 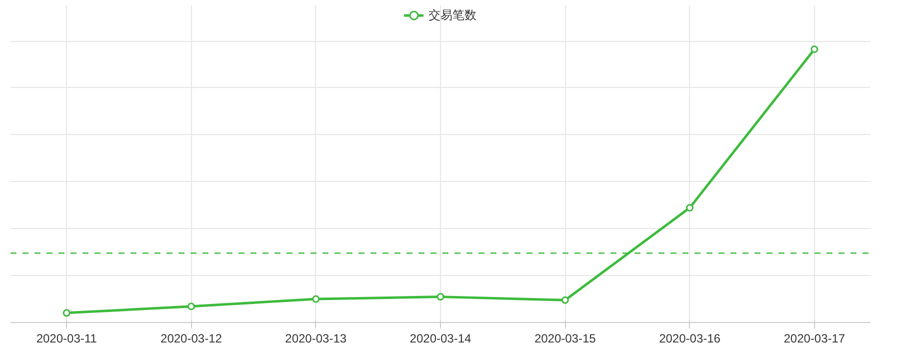 I want to click on x-tick-label: 2020-03-12, so click(x=191, y=339).